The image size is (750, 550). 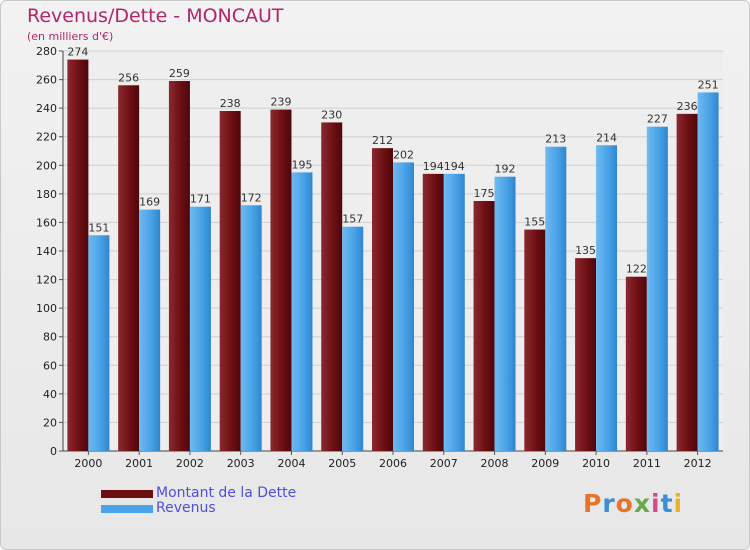 What do you see at coordinates (291, 463) in the screenshot?
I see `x-tick-label: 2004` at bounding box center [291, 463].